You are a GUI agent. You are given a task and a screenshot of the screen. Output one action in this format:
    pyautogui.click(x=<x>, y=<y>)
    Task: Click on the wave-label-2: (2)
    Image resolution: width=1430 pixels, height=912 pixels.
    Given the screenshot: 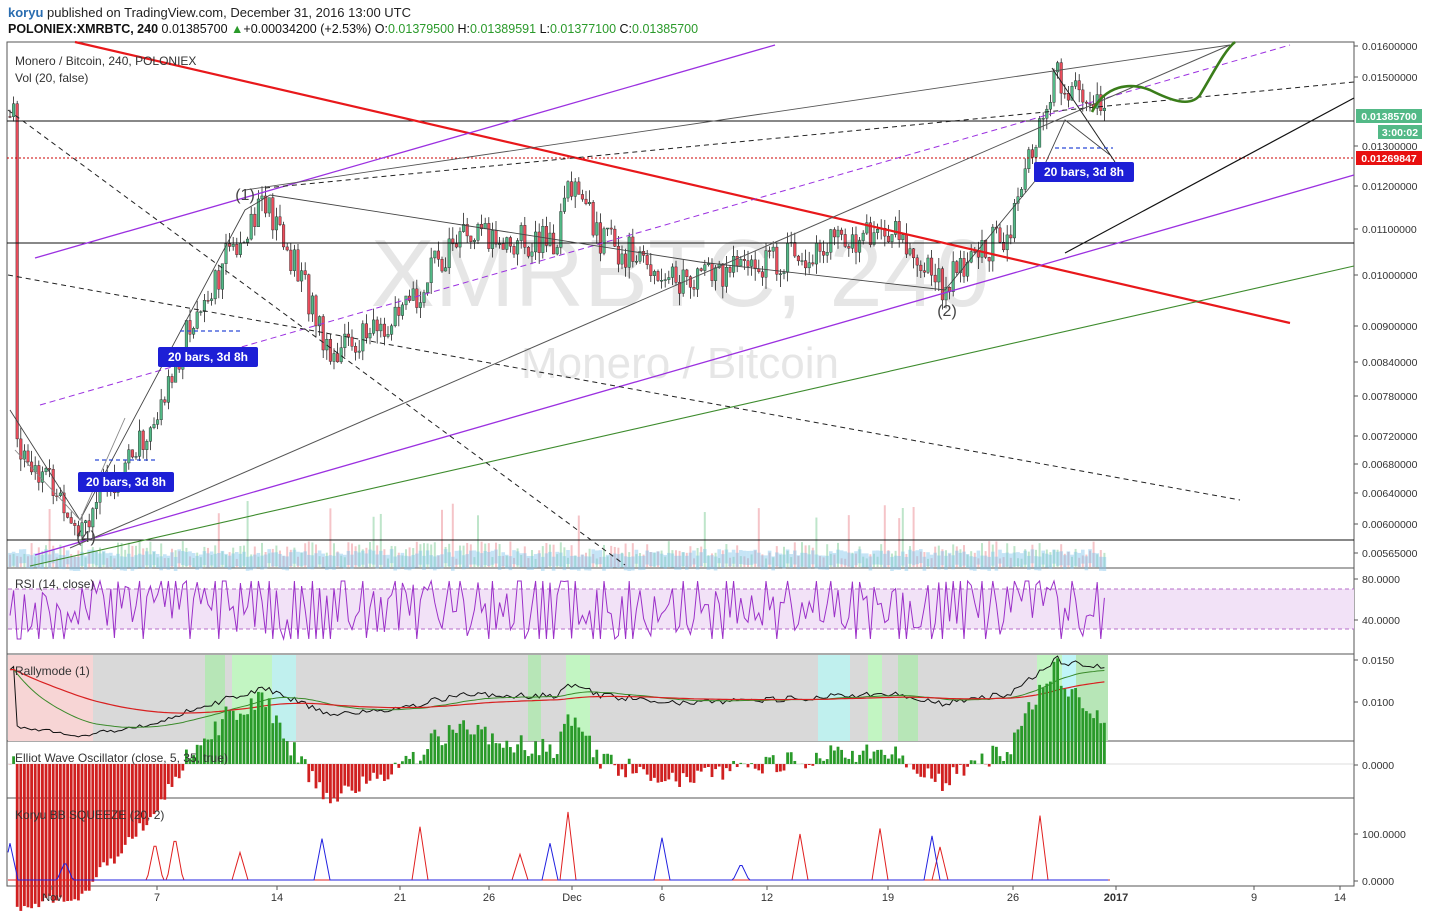 What is the action you would take?
    pyautogui.click(x=947, y=311)
    